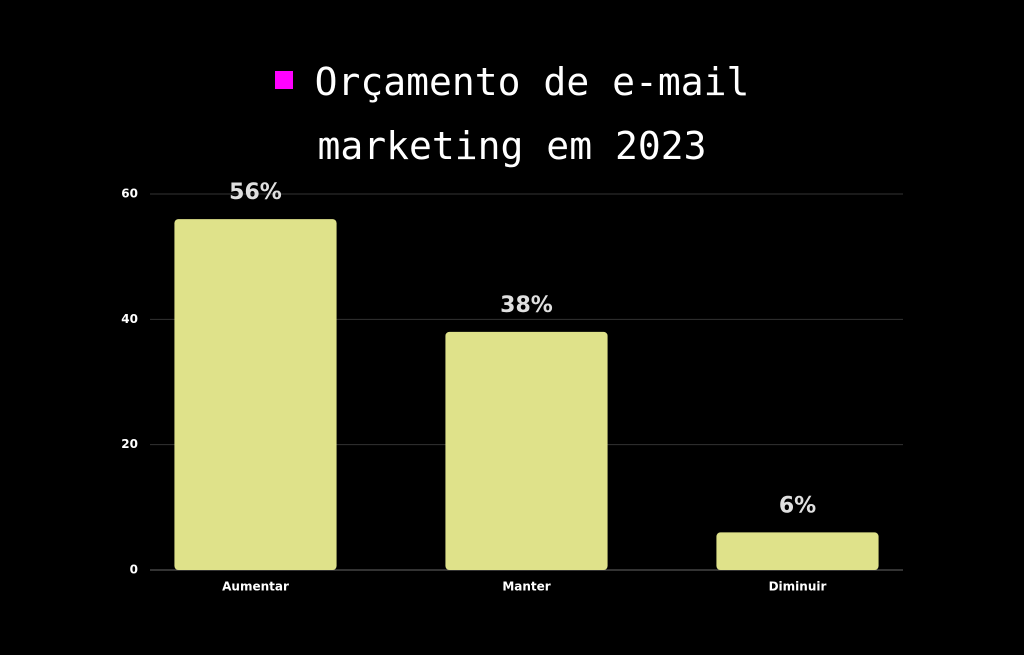  I want to click on y-tick-label: 60, so click(129, 194).